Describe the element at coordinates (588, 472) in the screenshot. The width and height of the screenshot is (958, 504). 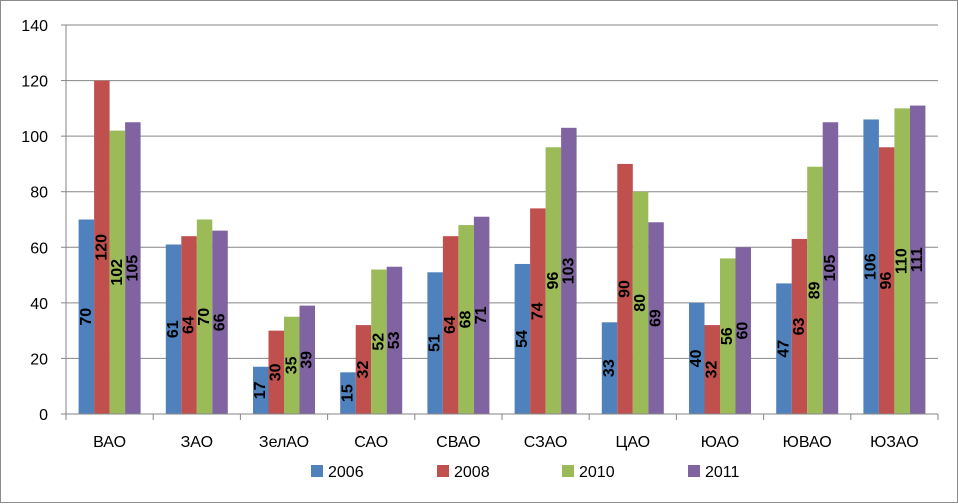
I see `legend-item: 2010` at that location.